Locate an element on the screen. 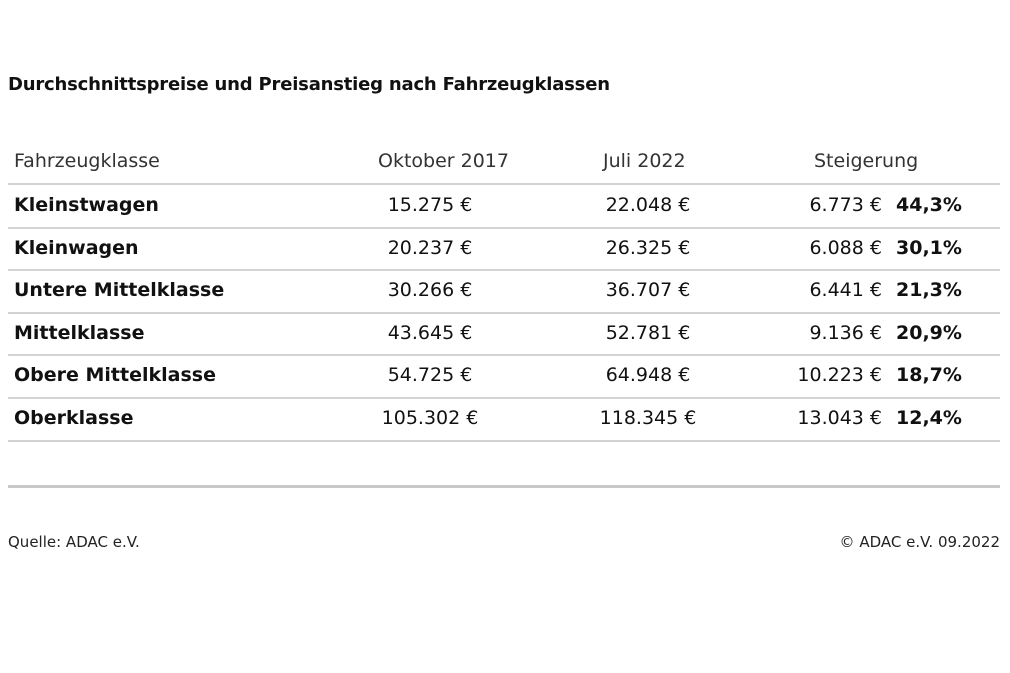 Image resolution: width=1010 pixels, height=673 pixels. table-row: Mittelklasse 43.645 € 52.781 € 9.136 € 20,9% is located at coordinates (505, 334).